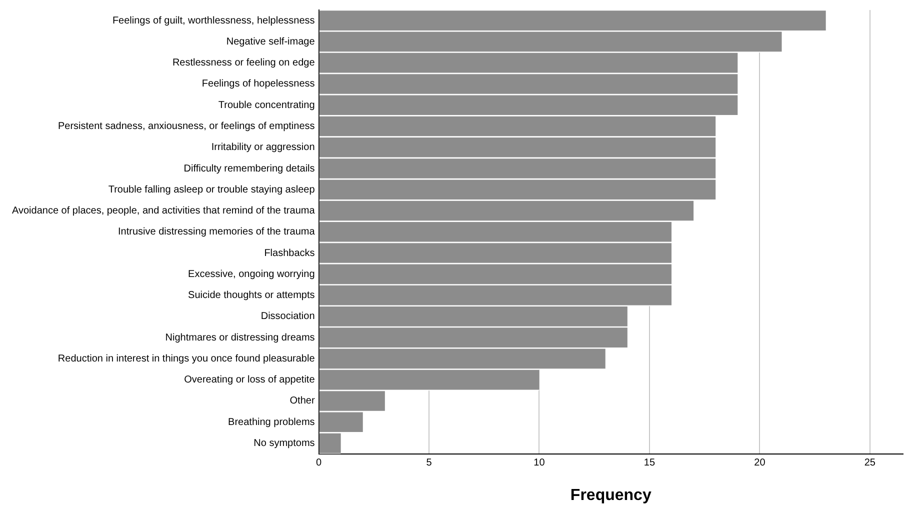  I want to click on y-tick-label: Excessive, ongoing worrying, so click(251, 274).